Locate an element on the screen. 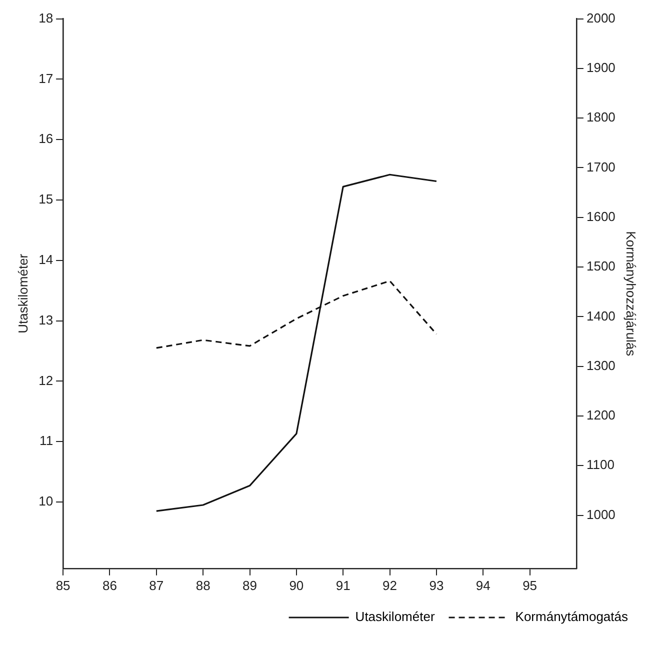  y2-tick-label: 1900 is located at coordinates (601, 68).